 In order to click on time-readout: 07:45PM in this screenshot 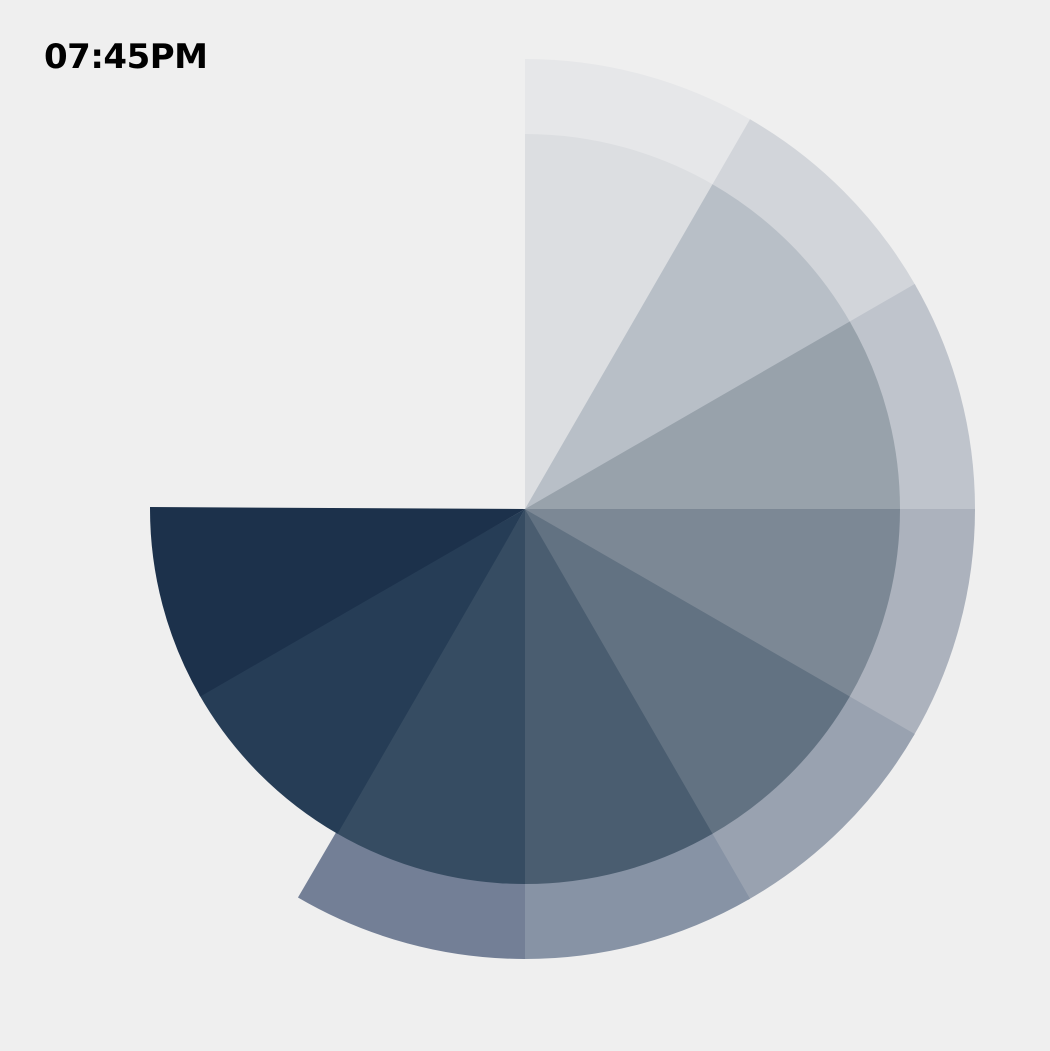, I will do `click(126, 57)`.